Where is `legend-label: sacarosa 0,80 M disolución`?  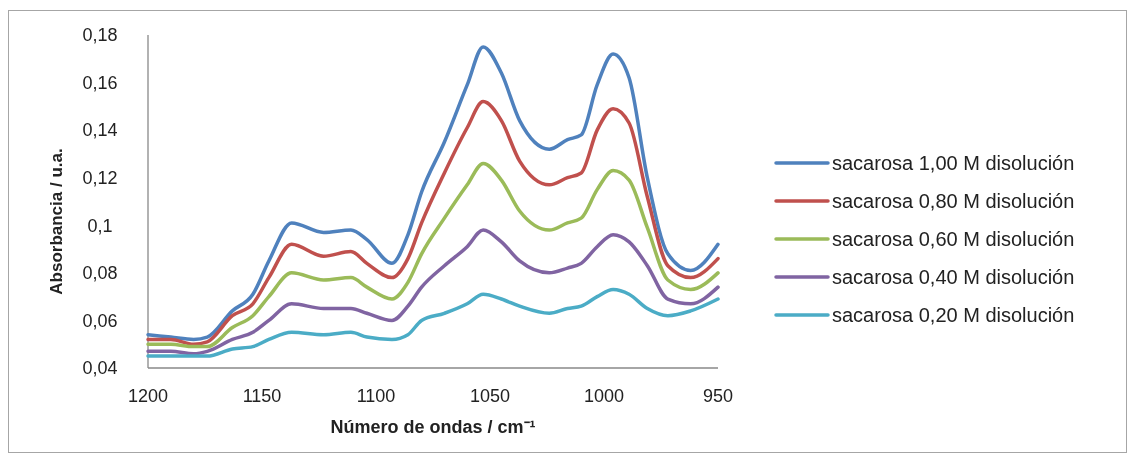
legend-label: sacarosa 0,80 M disolución is located at coordinates (953, 201).